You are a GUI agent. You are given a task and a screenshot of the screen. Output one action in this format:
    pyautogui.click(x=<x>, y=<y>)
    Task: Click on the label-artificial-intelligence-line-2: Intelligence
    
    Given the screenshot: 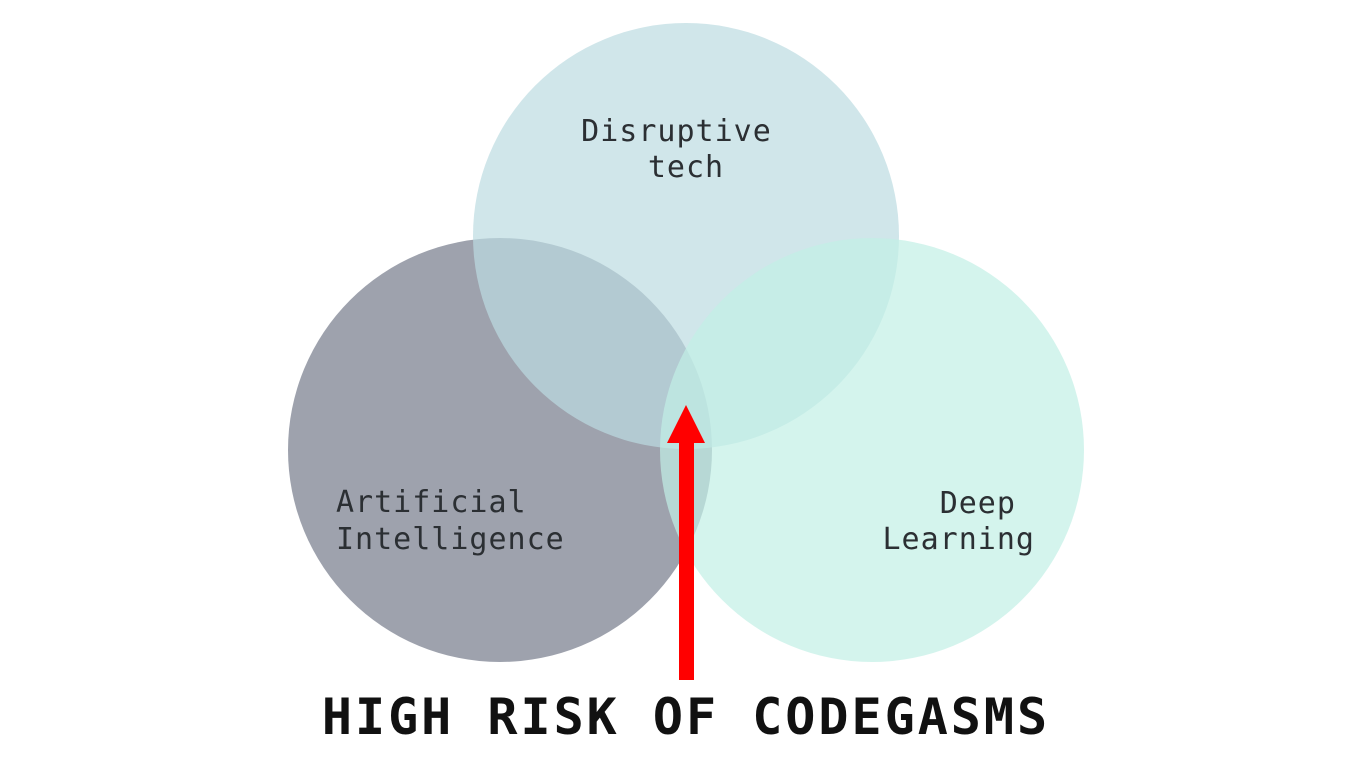 What is the action you would take?
    pyautogui.click(x=450, y=539)
    